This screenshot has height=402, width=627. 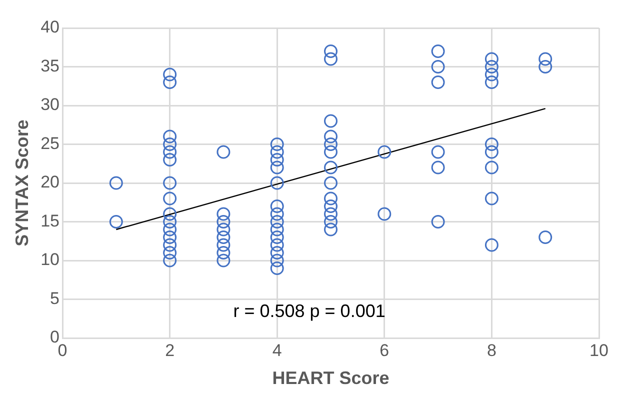 What do you see at coordinates (309, 310) in the screenshot?
I see `annotation: r = 0.508 p = 0.001` at bounding box center [309, 310].